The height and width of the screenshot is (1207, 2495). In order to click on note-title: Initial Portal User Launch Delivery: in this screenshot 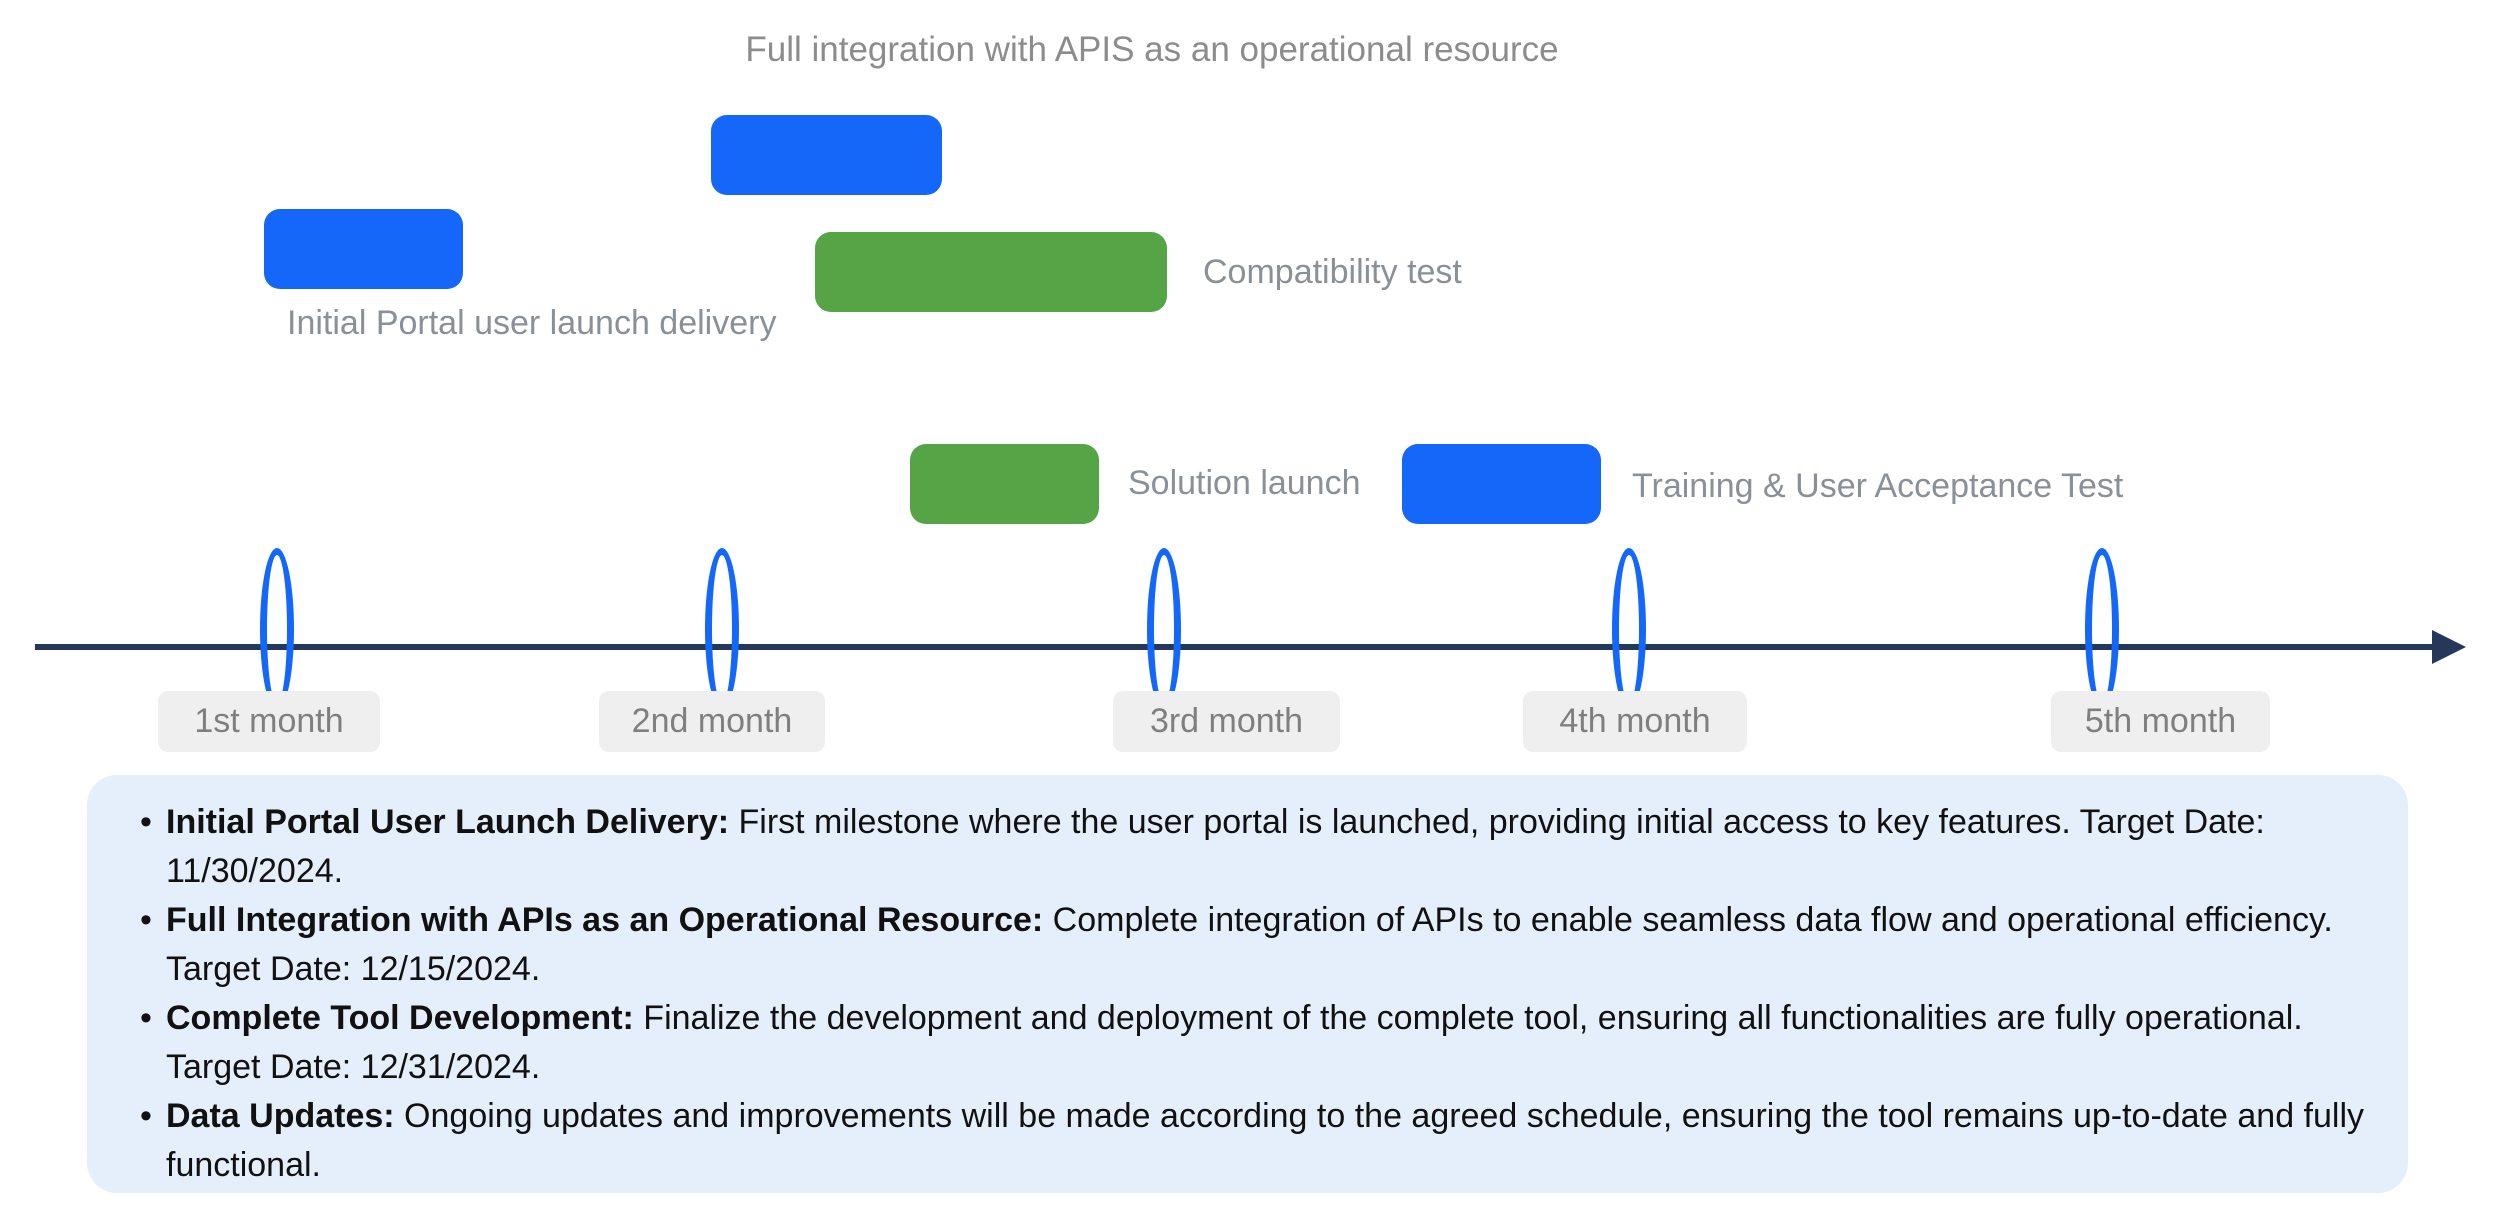, I will do `click(448, 822)`.